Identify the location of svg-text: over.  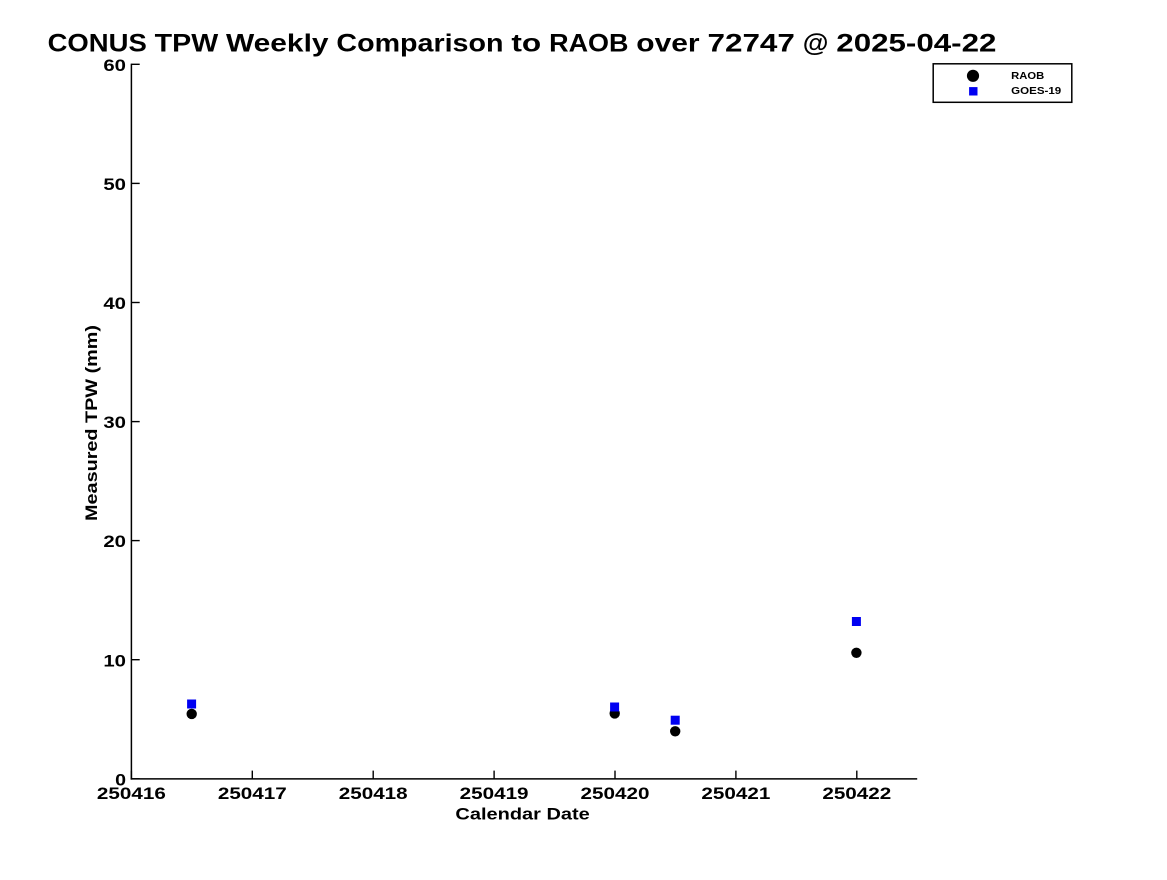
(667, 44).